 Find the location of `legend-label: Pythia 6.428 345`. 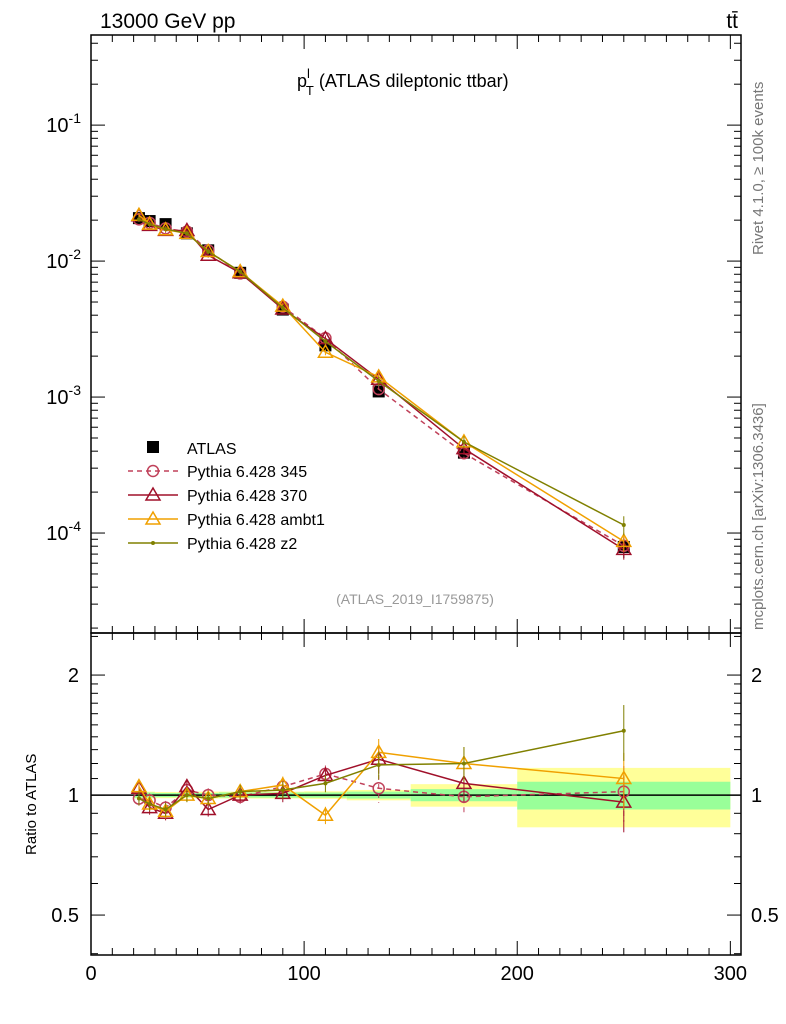

legend-label: Pythia 6.428 345 is located at coordinates (247, 472).